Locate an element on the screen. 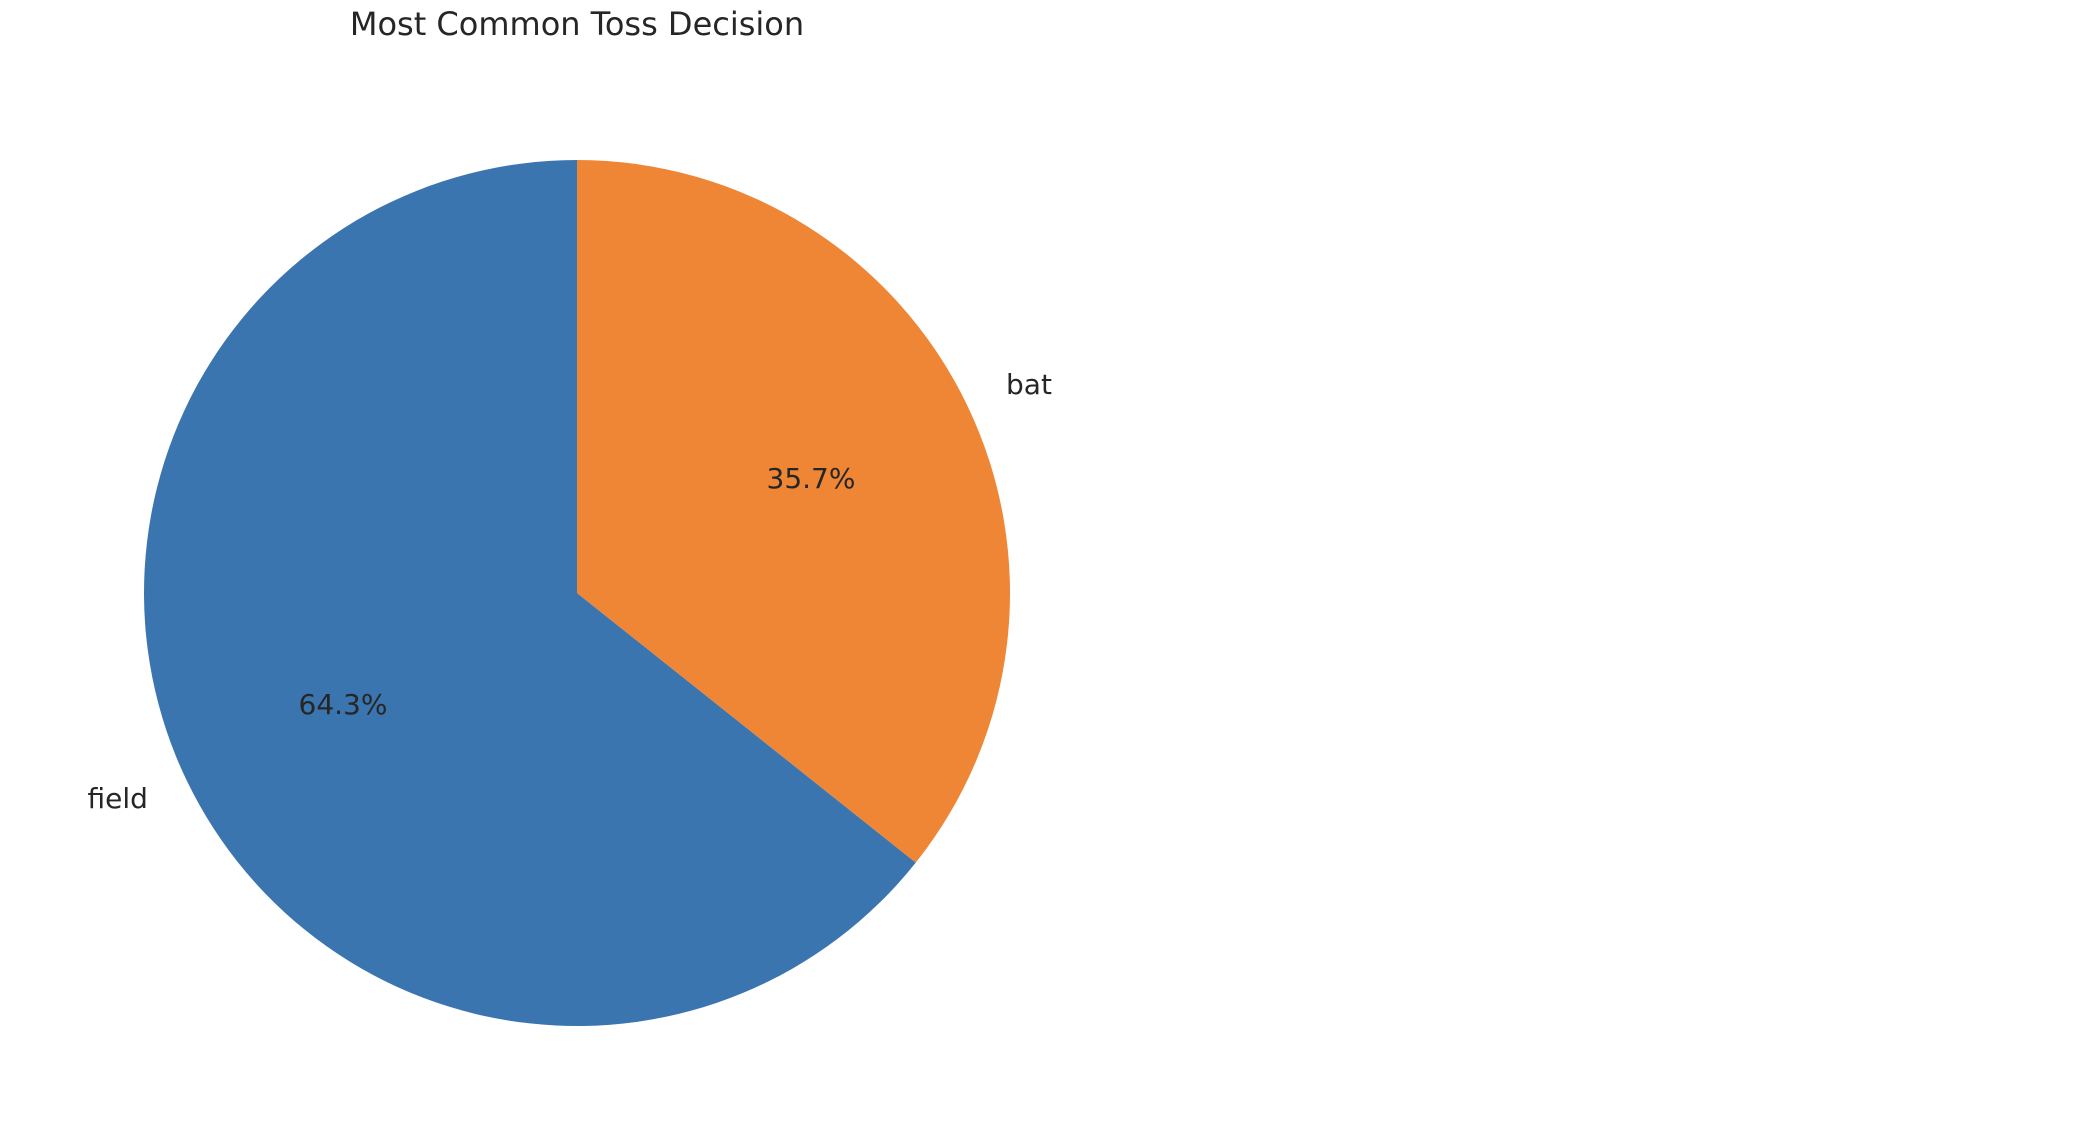  chart-title: Most Common Toss Decision is located at coordinates (577, 24).